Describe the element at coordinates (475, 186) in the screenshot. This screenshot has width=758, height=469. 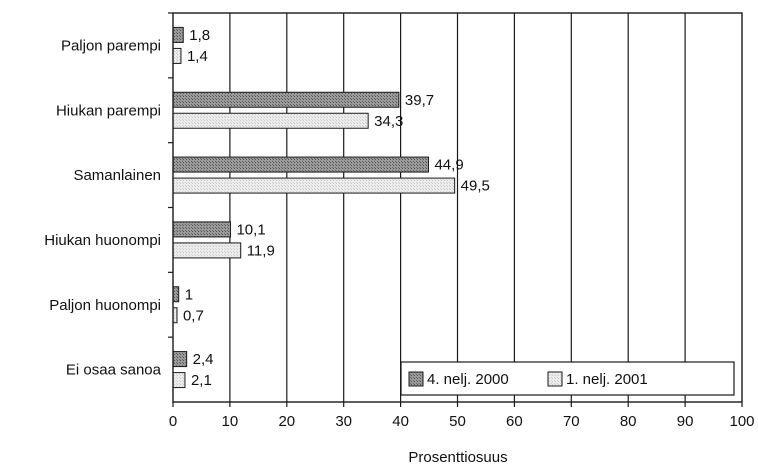
I see `data-label: 49,5` at that location.